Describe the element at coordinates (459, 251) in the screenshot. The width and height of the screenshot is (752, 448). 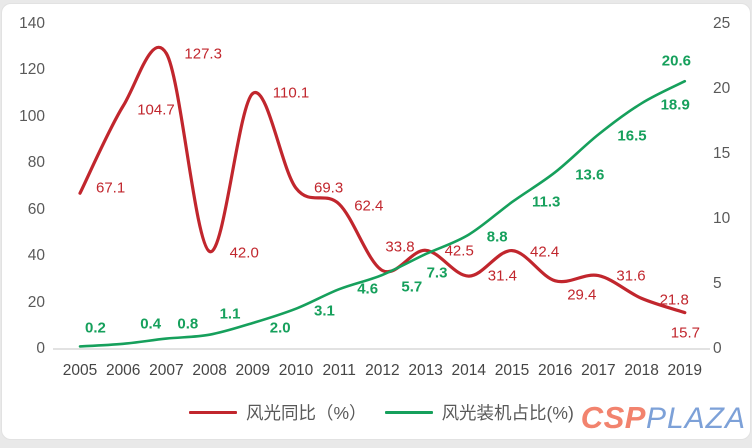
I see `yoy-value-label: 42.5` at that location.